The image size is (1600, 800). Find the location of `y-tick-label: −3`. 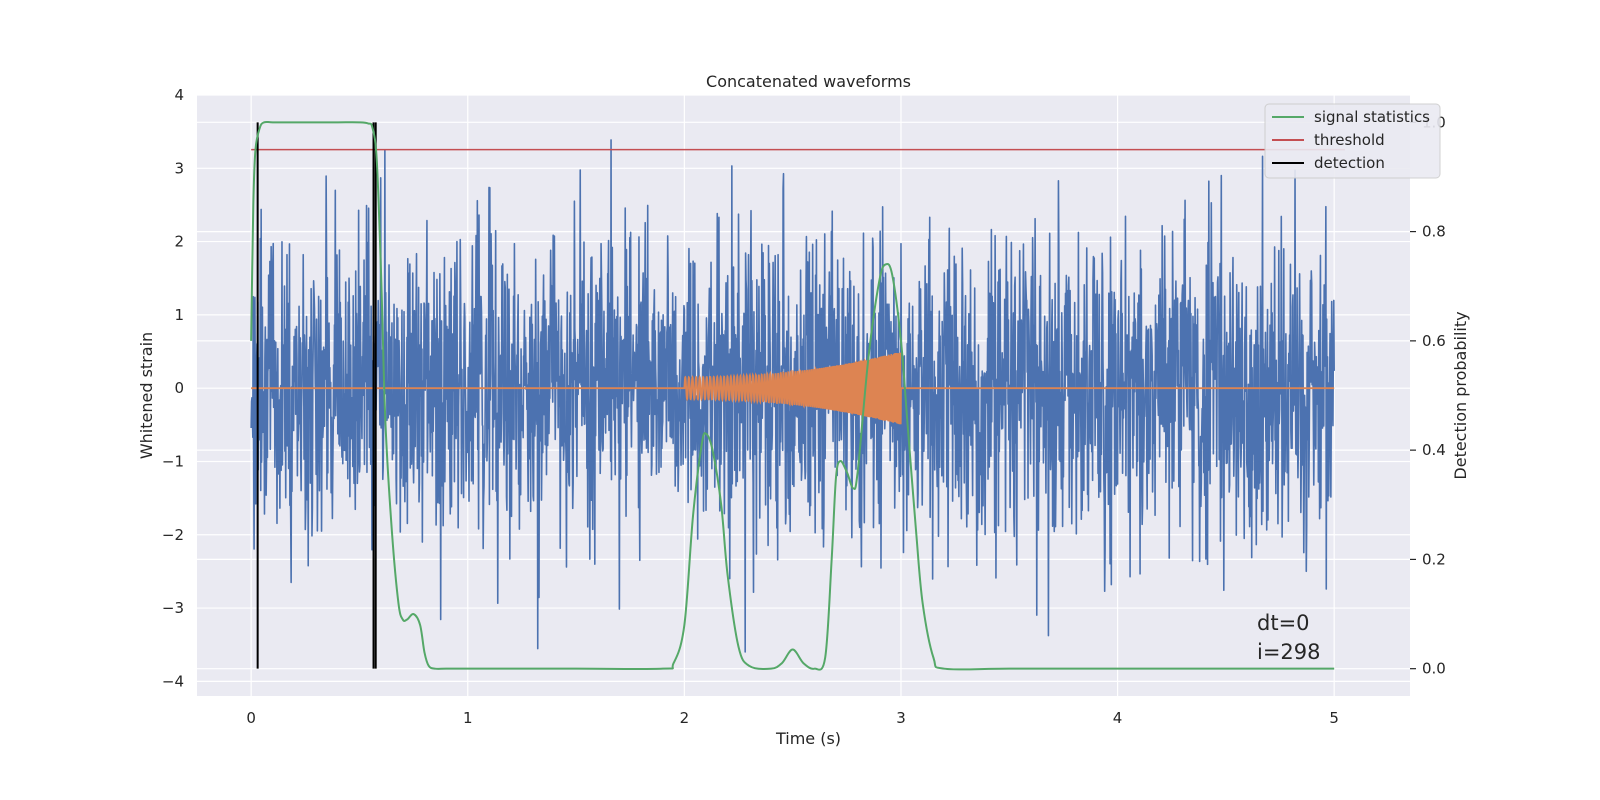

y-tick-label: −3 is located at coordinates (173, 608).